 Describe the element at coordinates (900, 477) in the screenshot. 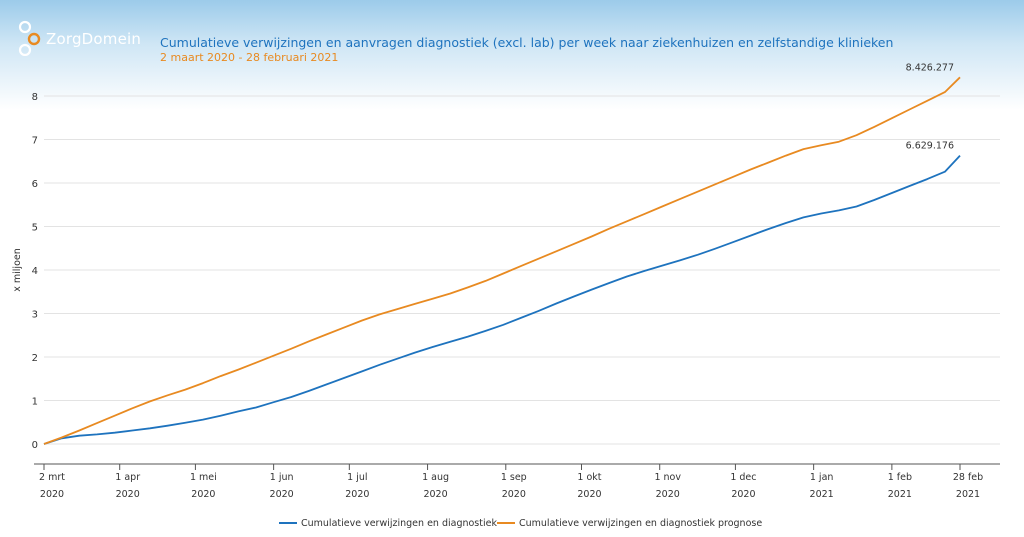

I see `x-tick-label: 1 feb` at that location.